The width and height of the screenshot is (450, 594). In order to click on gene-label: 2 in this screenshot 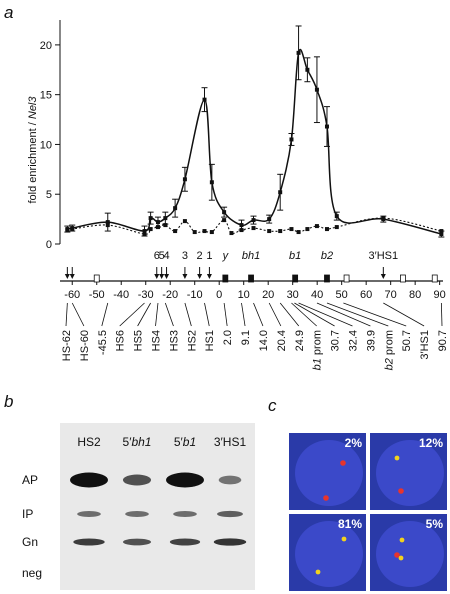, I will do `click(200, 256)`.